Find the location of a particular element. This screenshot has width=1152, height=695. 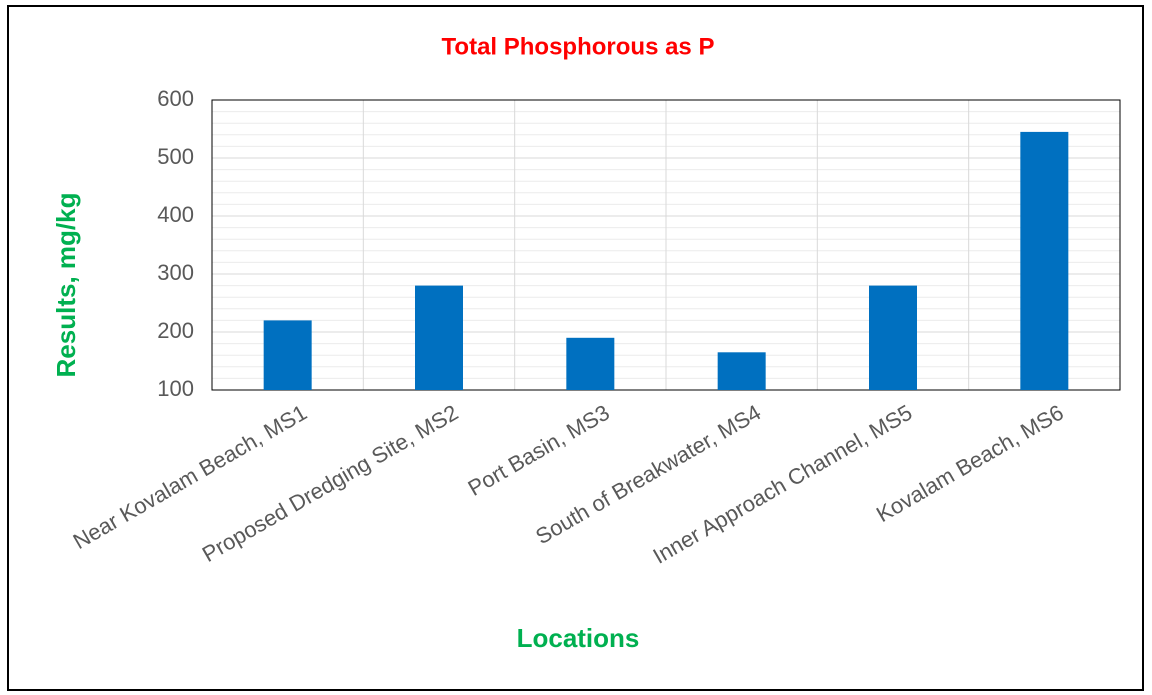

y-tick-label: 600 is located at coordinates (175, 98).